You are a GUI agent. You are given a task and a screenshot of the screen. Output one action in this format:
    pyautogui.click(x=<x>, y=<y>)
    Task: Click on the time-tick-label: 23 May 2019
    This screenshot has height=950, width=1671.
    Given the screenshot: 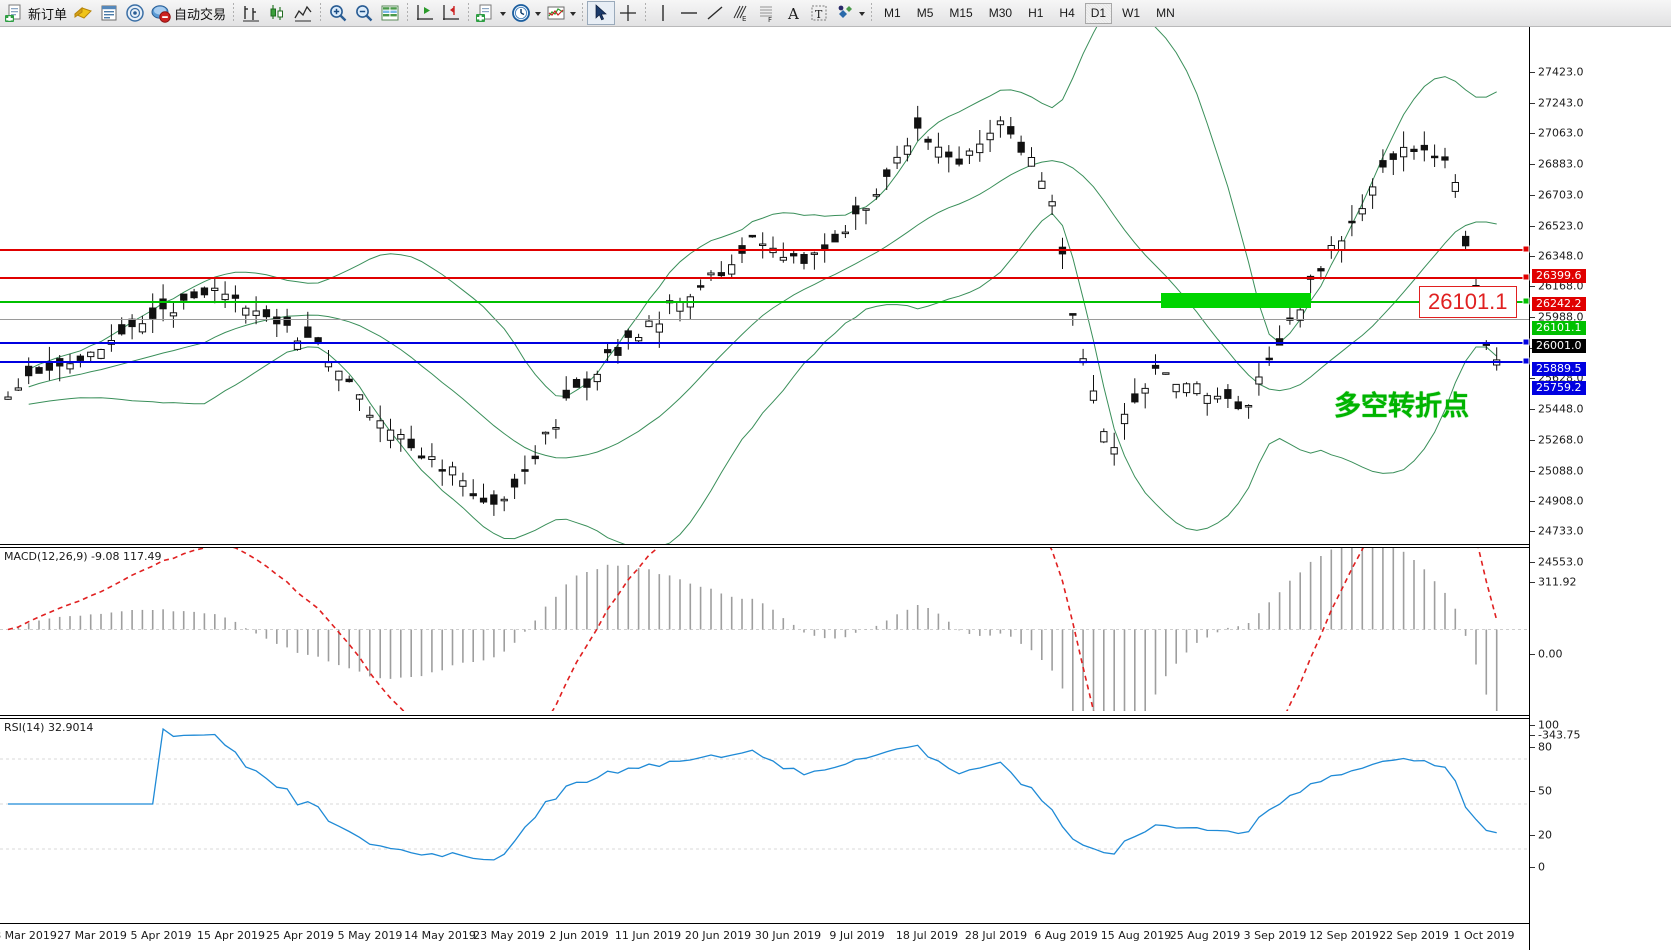 What is the action you would take?
    pyautogui.click(x=509, y=935)
    